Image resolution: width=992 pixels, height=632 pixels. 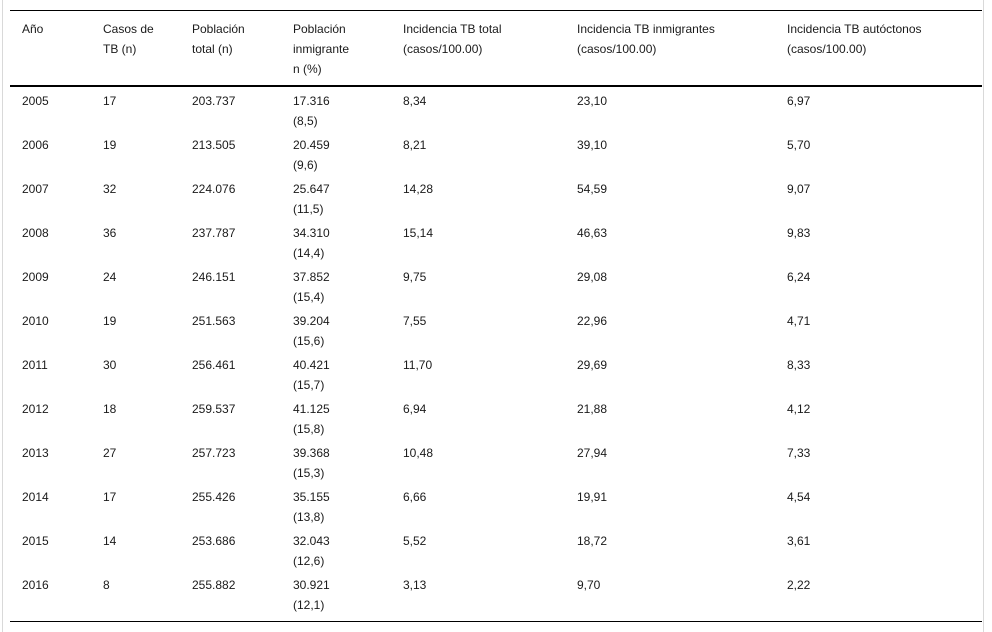 What do you see at coordinates (242, 48) in the screenshot?
I see `total-population-header: Población total (n)` at bounding box center [242, 48].